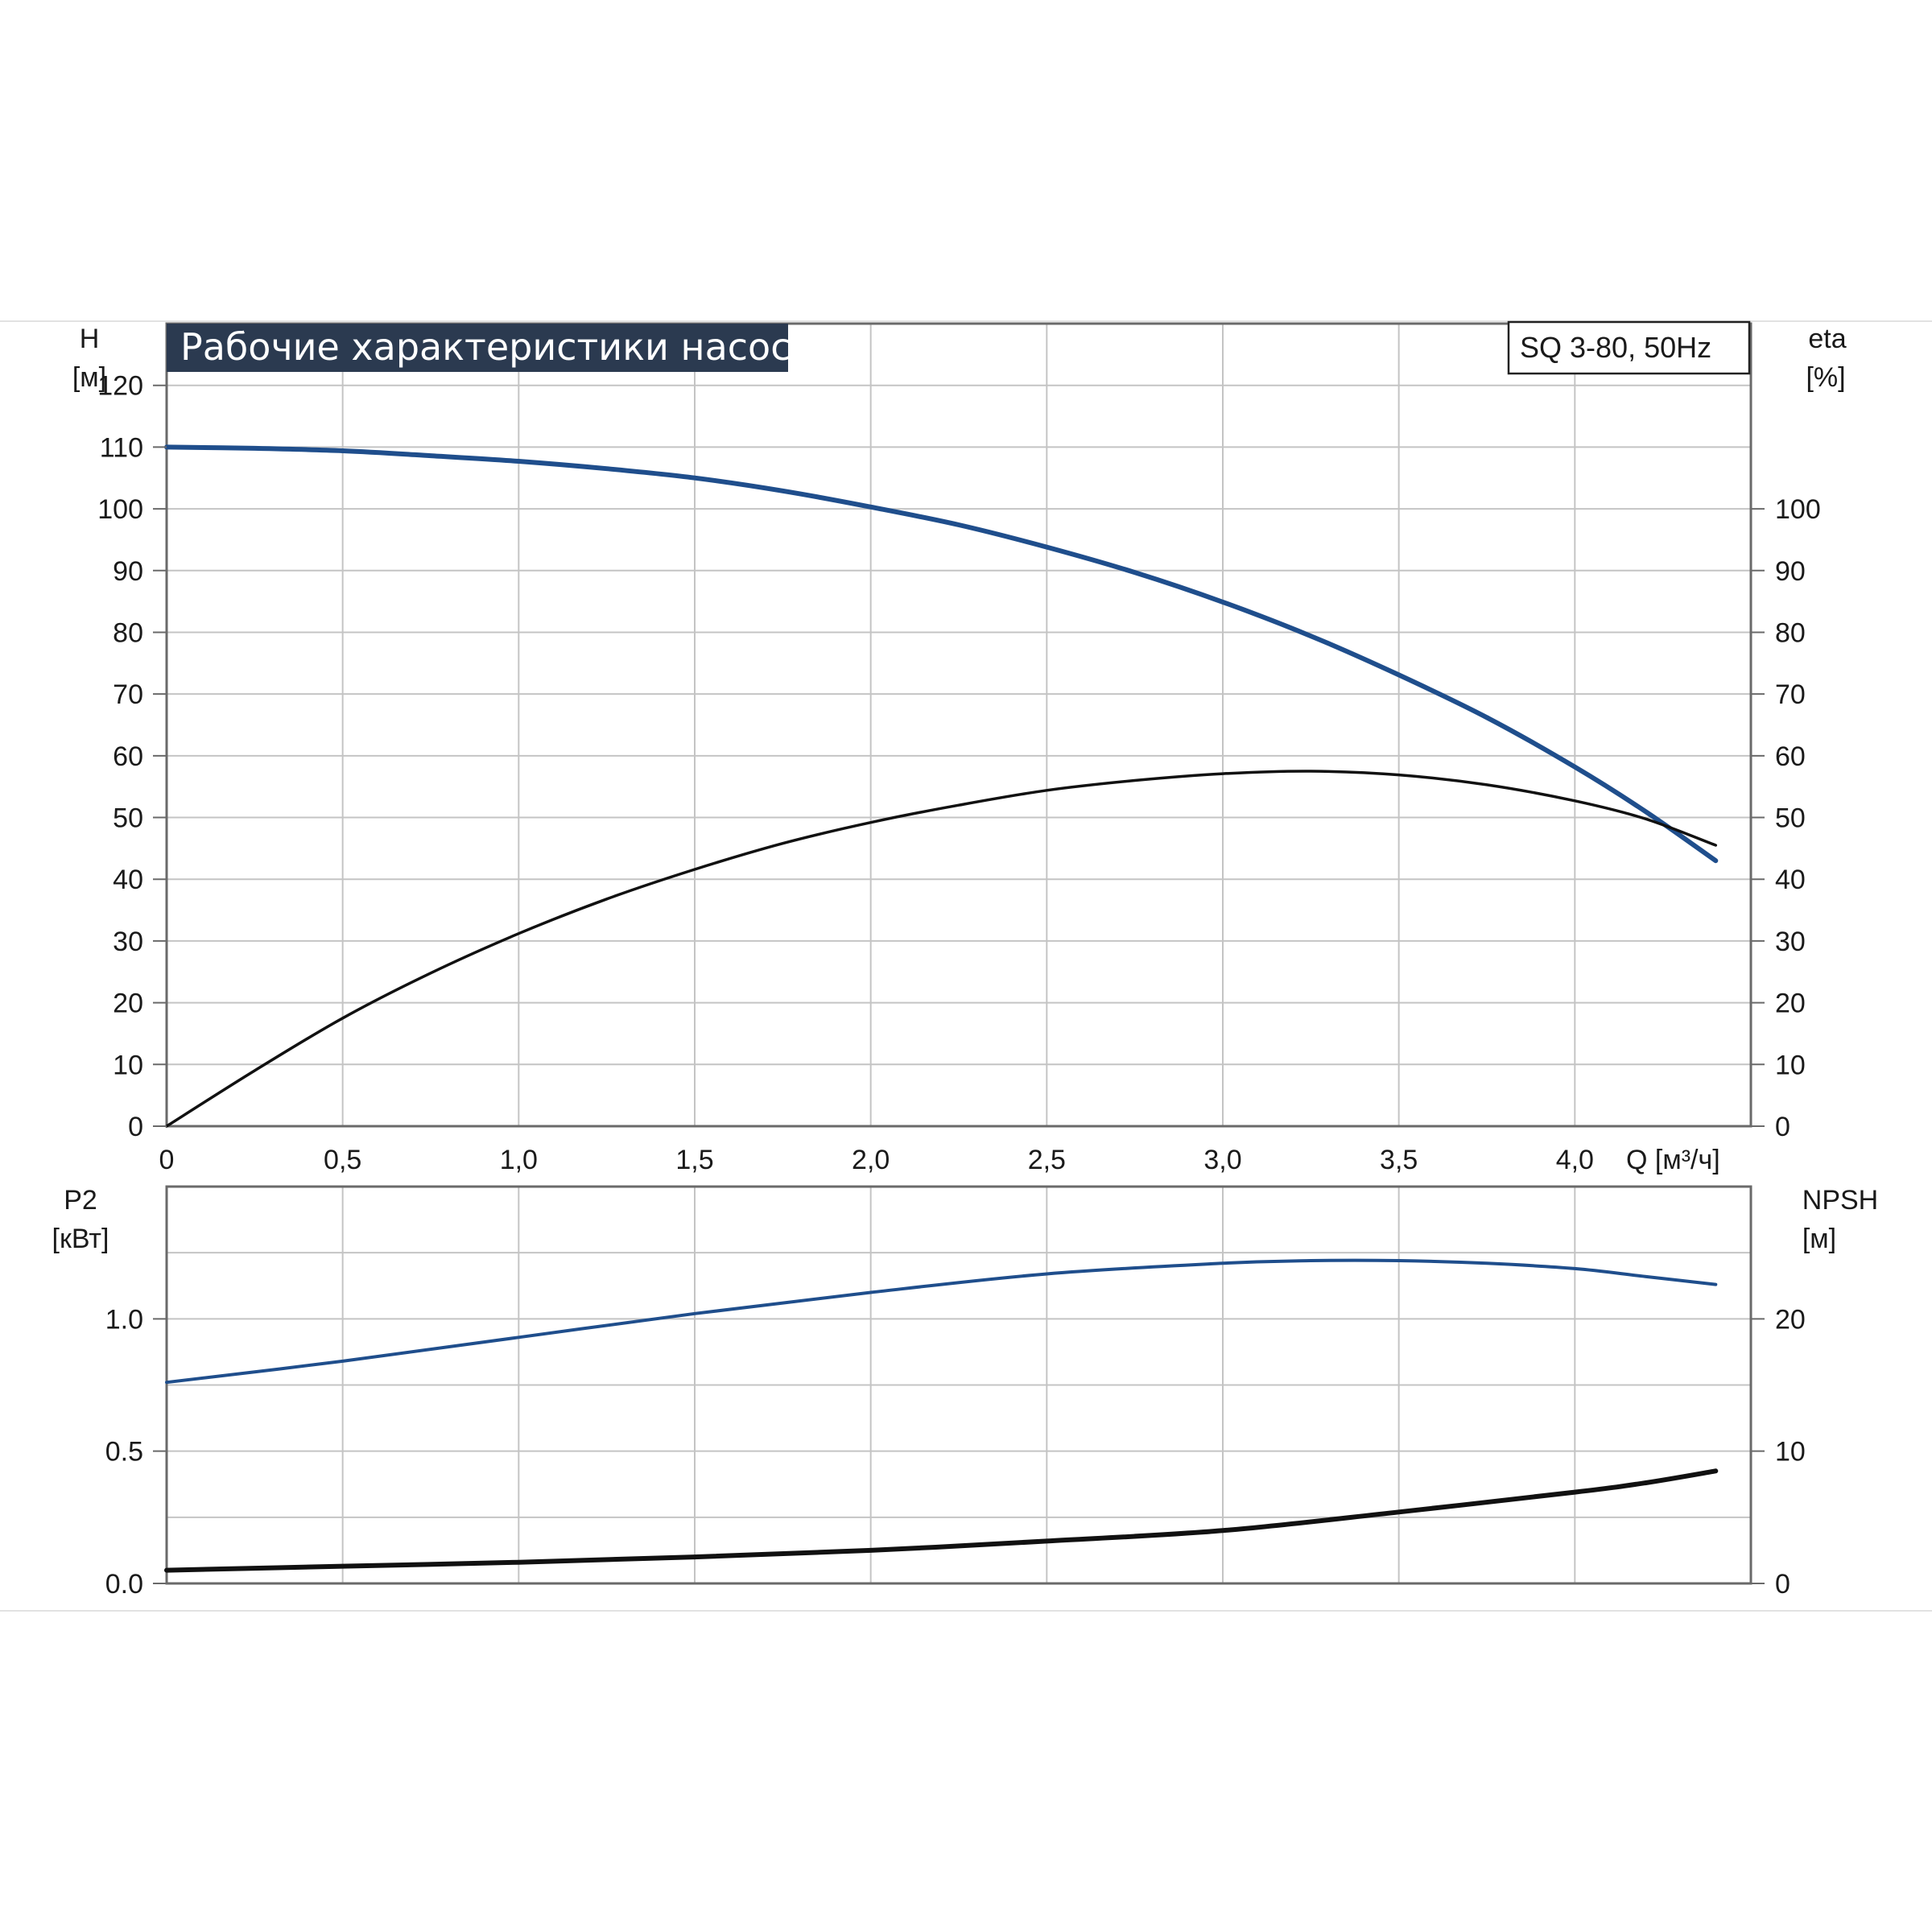  Describe the element at coordinates (1827, 339) in the screenshot. I see `eta-axis-label: eta` at that location.